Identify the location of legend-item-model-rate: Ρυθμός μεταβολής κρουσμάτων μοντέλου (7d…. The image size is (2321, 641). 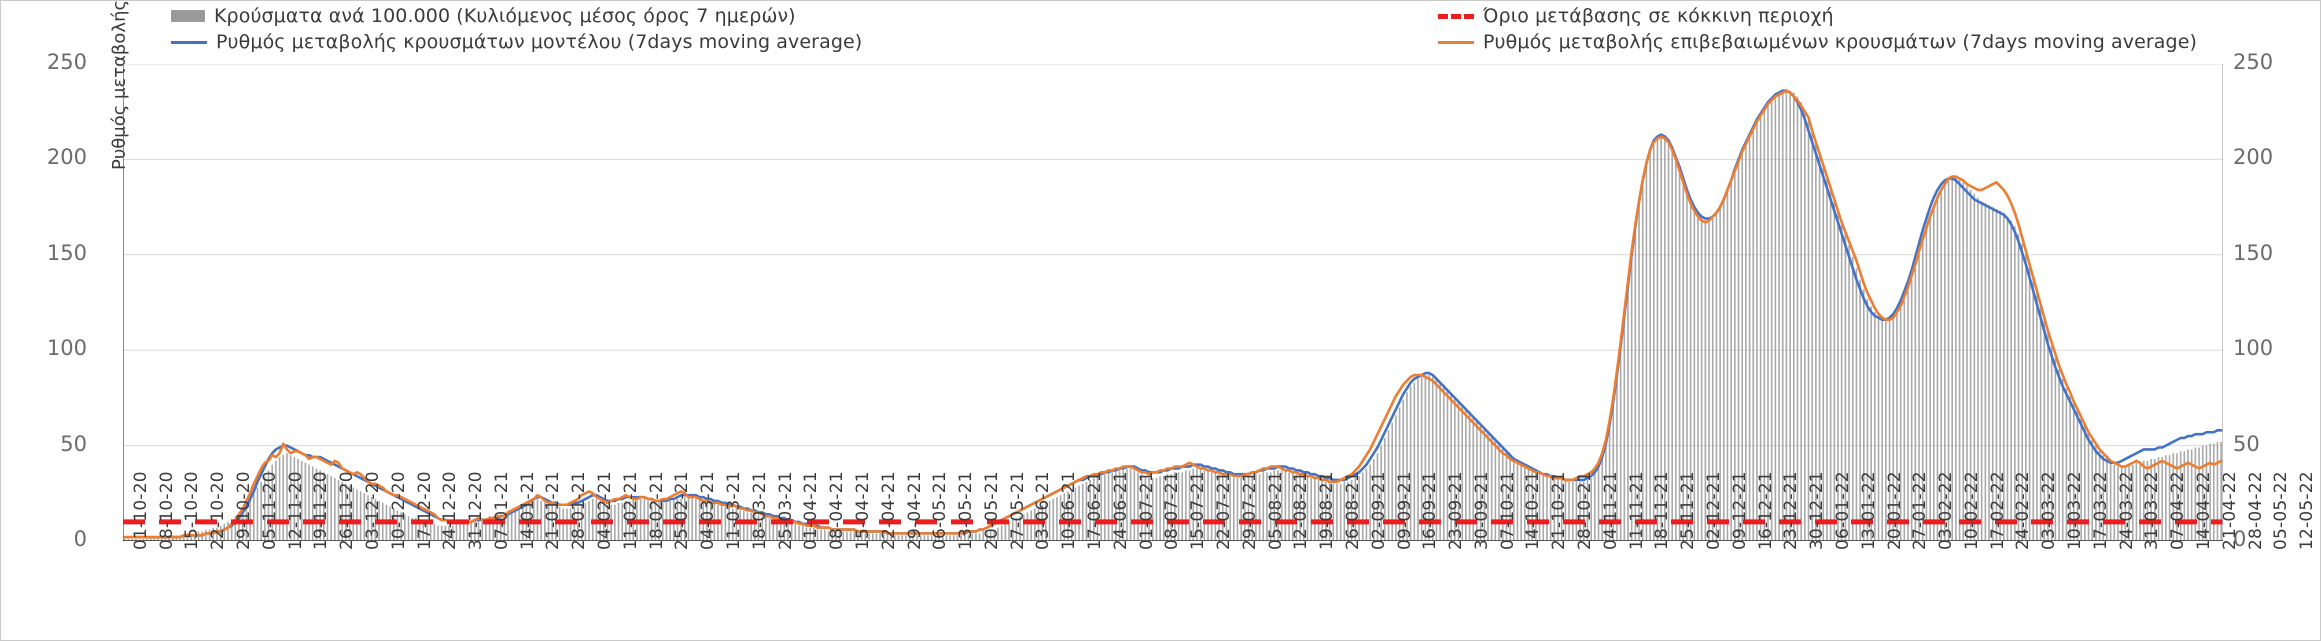
(516, 42).